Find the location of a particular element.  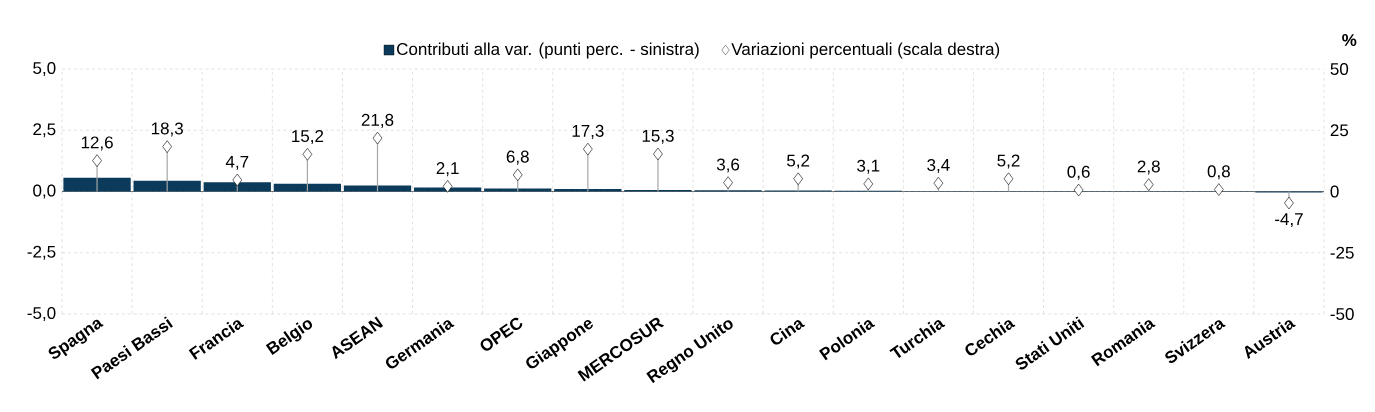

data-label: 4,7 is located at coordinates (237, 162).